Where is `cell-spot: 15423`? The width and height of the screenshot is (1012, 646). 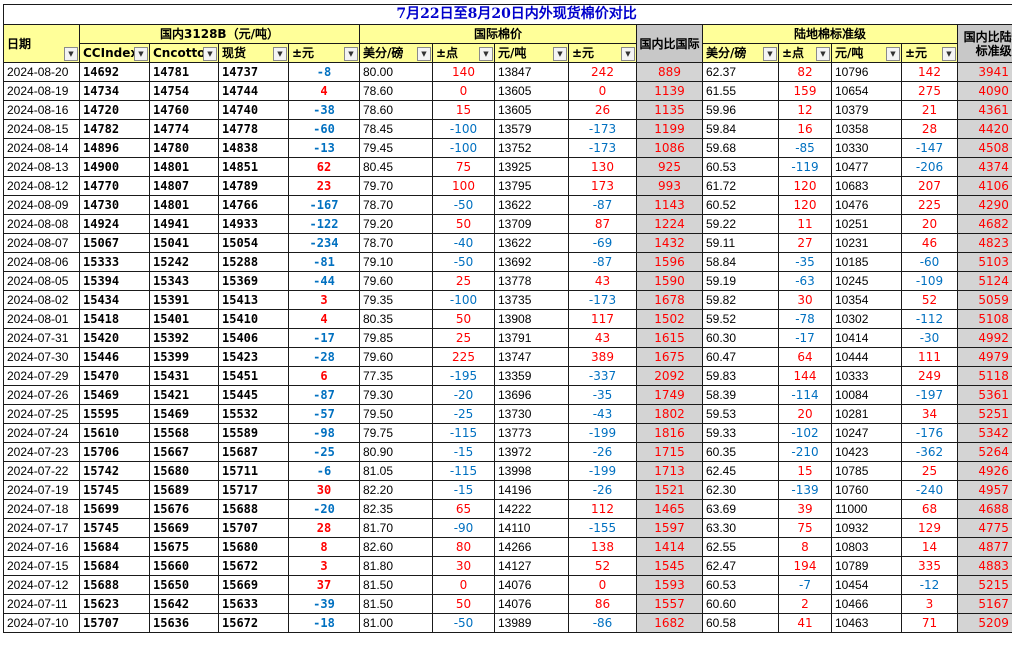 cell-spot: 15423 is located at coordinates (253, 357).